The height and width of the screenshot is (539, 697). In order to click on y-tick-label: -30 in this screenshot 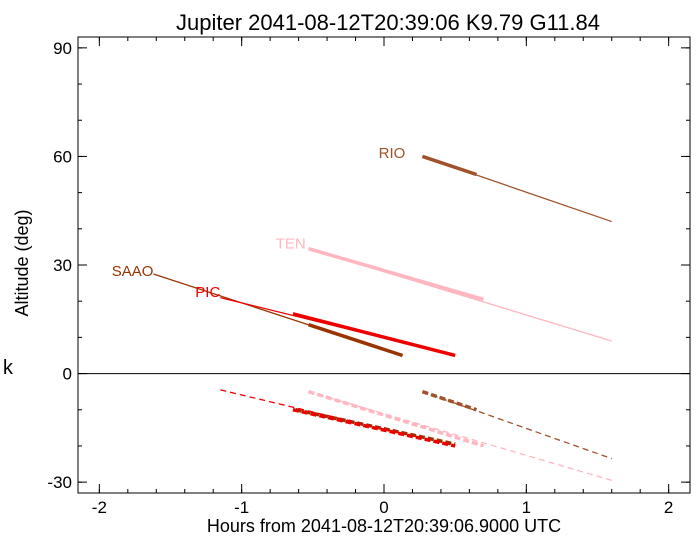, I will do `click(59, 482)`.